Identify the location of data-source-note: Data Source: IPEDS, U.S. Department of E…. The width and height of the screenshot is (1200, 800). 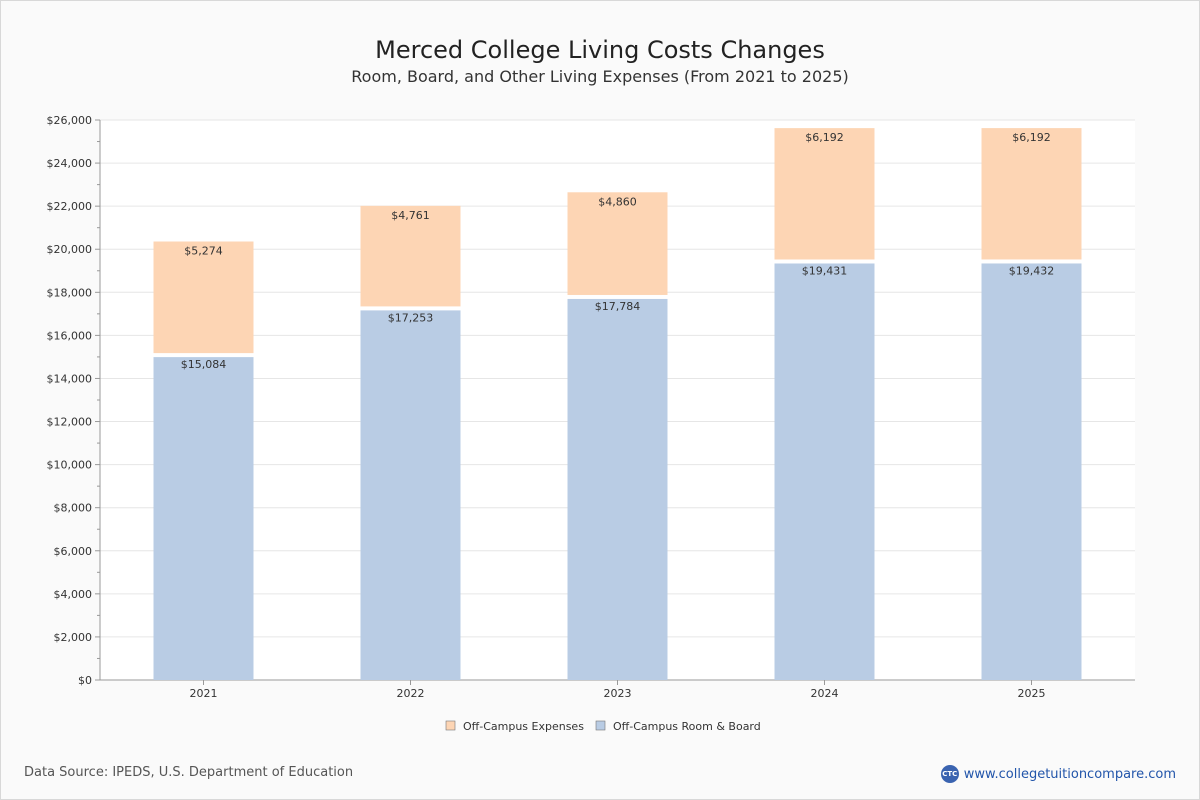
(189, 772).